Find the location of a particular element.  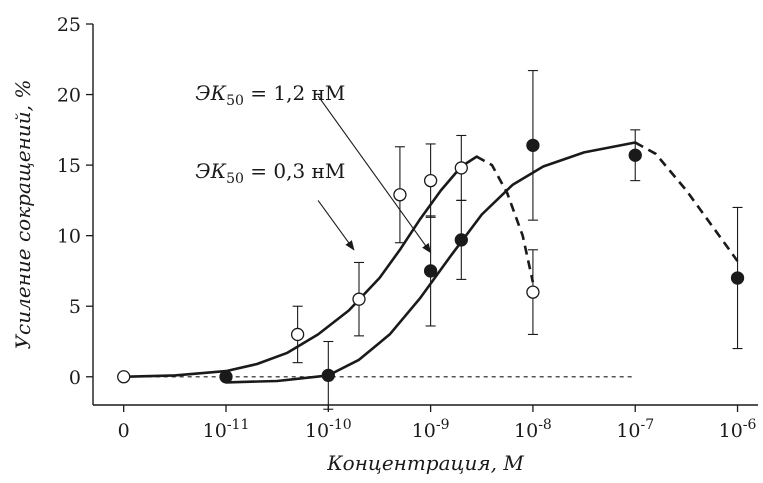

x-tick-exponent: -6 is located at coordinates (750, 425).